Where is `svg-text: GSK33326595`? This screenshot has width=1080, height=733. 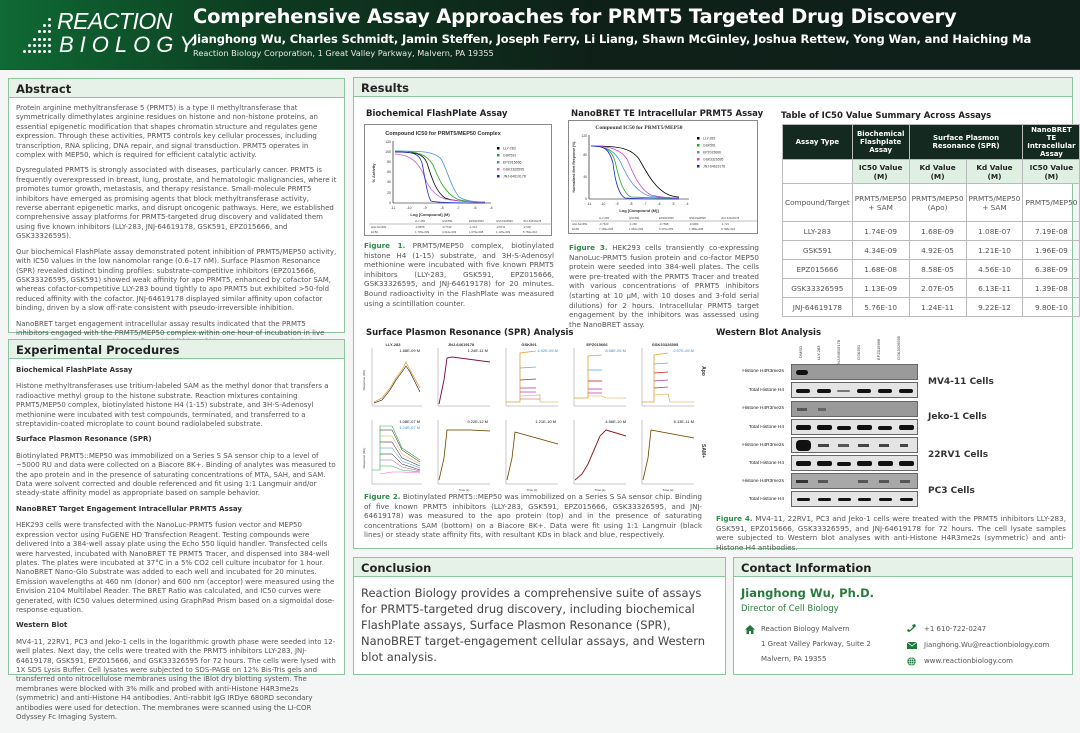
svg-text: GSK33326595 is located at coordinates (665, 344).